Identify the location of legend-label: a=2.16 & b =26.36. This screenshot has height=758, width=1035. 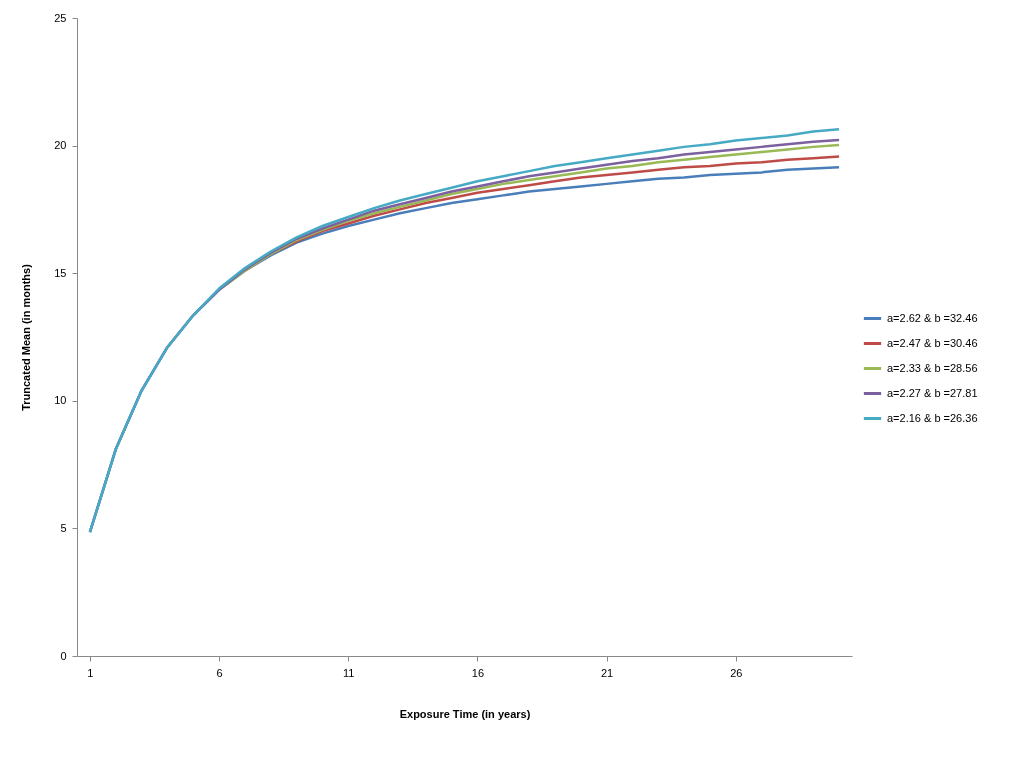
(932, 417).